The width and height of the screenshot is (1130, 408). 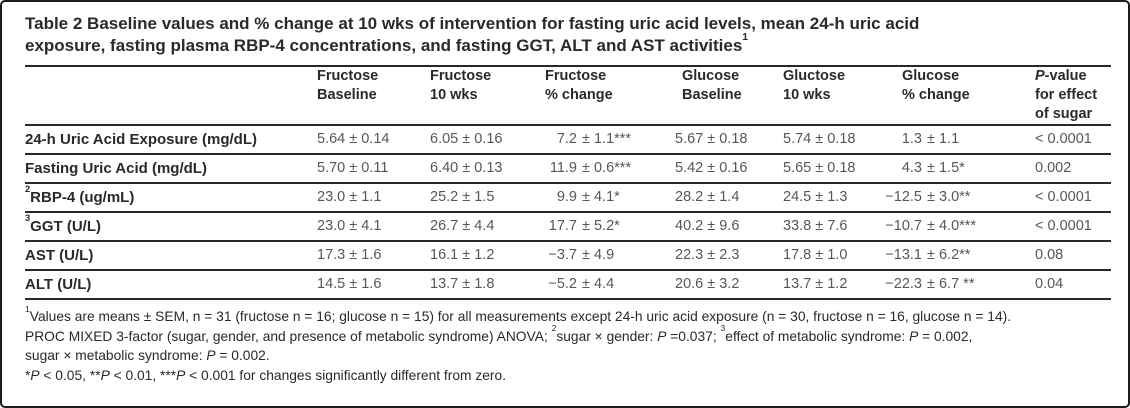 I want to click on cell-value: 23.0 ± 1.1, so click(x=373, y=198).